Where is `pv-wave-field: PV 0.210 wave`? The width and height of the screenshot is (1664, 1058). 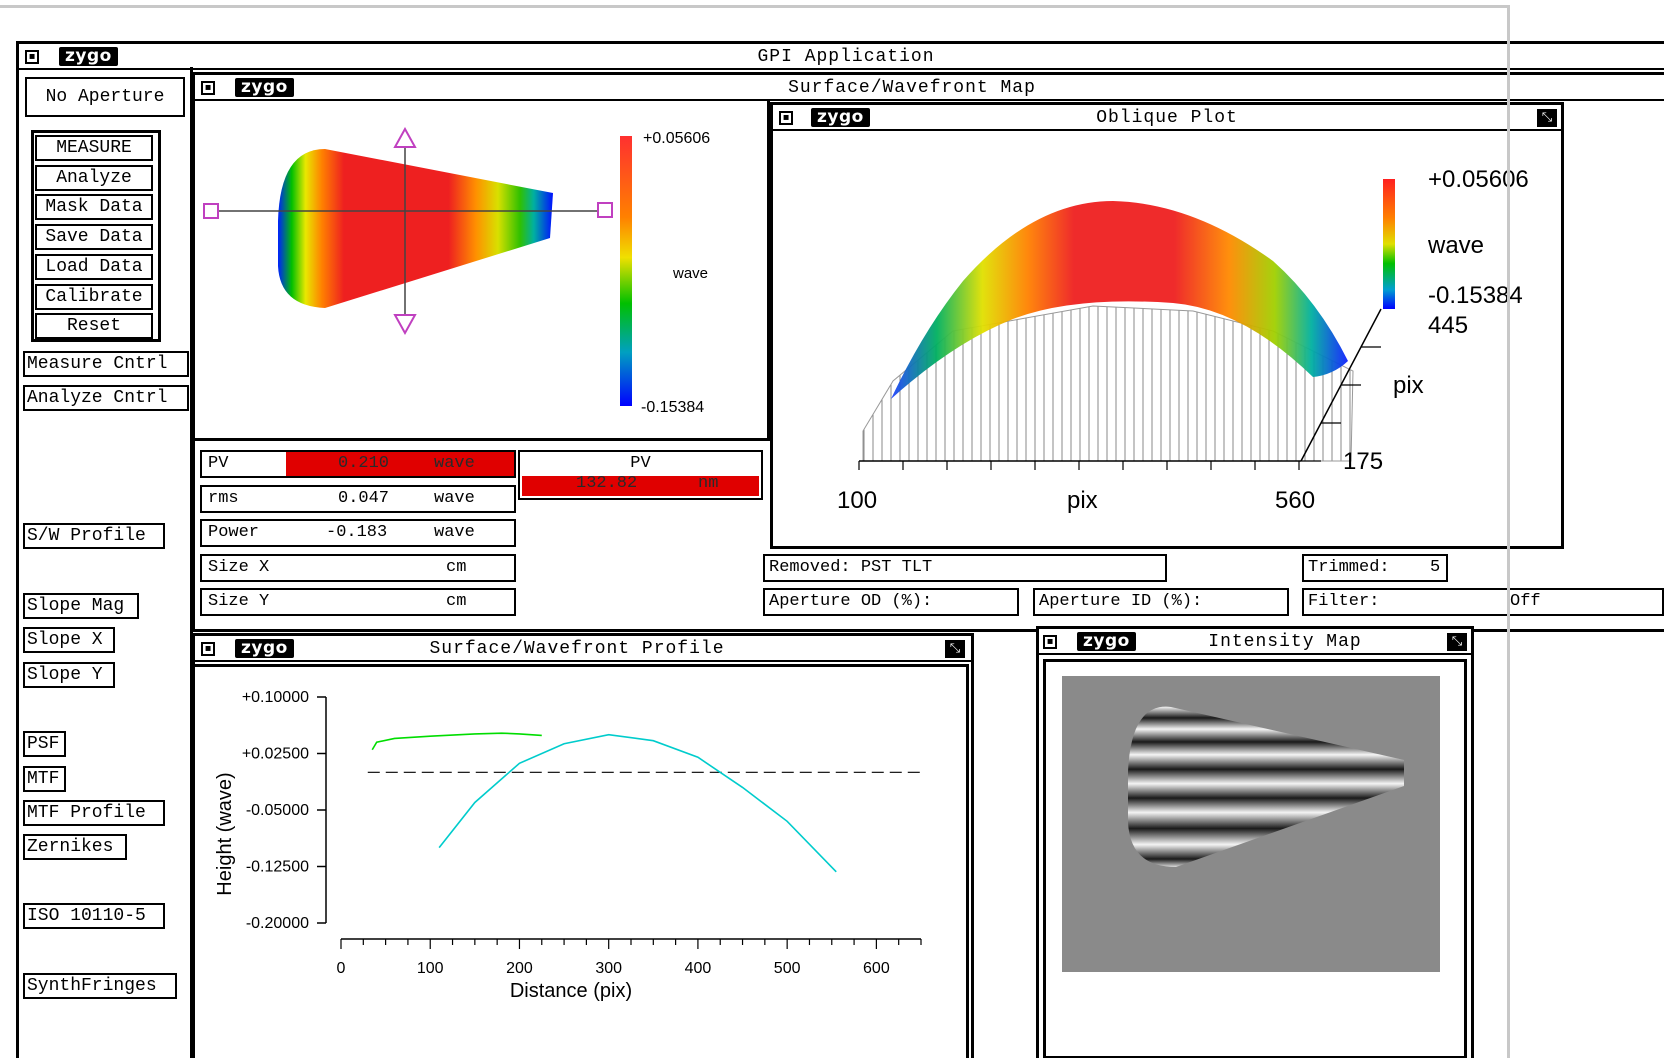 pv-wave-field: PV 0.210 wave is located at coordinates (358, 464).